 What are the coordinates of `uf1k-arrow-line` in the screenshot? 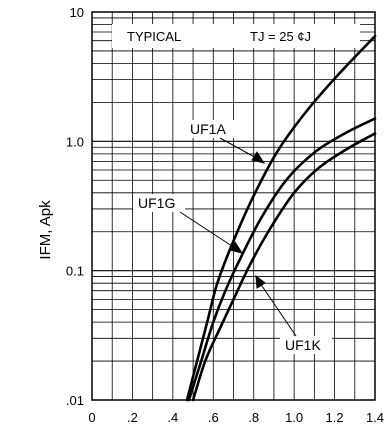 It's located at (277, 308).